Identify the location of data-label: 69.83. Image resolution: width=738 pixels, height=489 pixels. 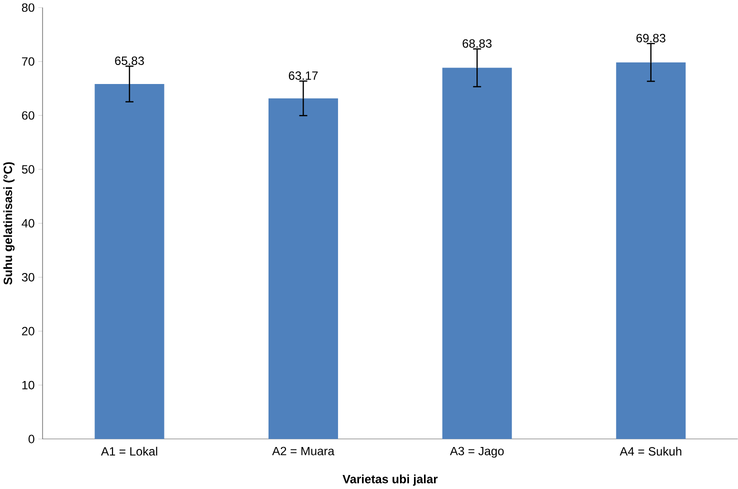
(651, 38).